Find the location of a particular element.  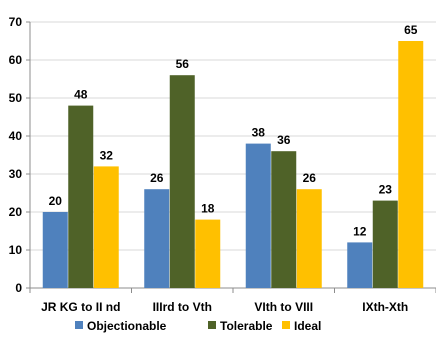

bar-tolerable-jr-kg-to-ii-nd is located at coordinates (81, 196).